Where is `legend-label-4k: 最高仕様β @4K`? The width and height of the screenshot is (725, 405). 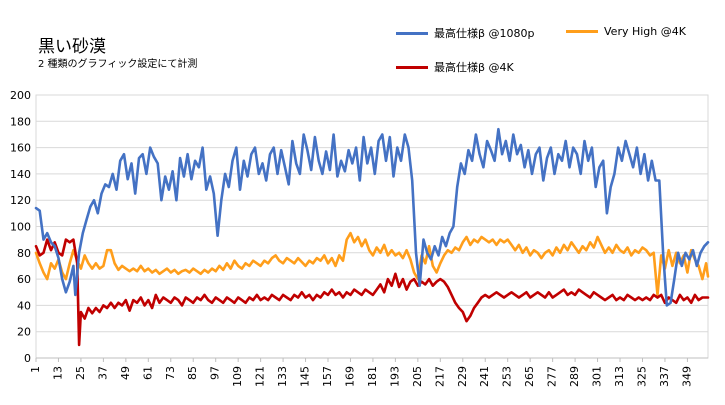
legend-label-4k: 最高仕様β @4K is located at coordinates (474, 67).